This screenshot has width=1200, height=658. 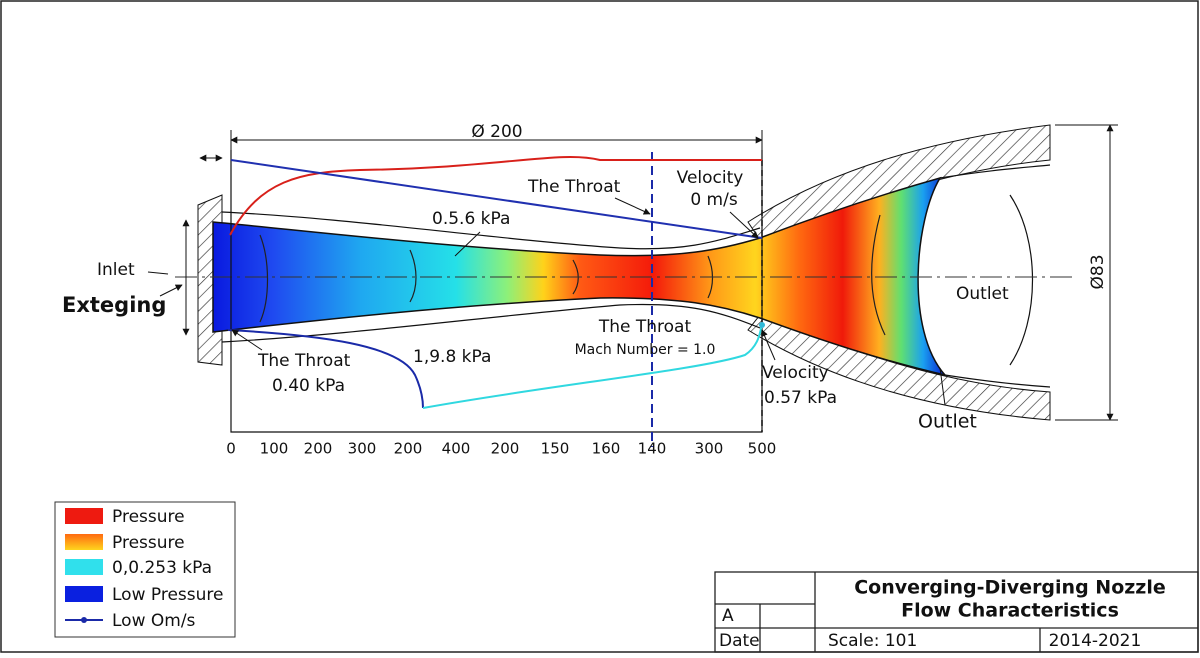 I want to click on dim-label: Ø 200, so click(x=496, y=132).